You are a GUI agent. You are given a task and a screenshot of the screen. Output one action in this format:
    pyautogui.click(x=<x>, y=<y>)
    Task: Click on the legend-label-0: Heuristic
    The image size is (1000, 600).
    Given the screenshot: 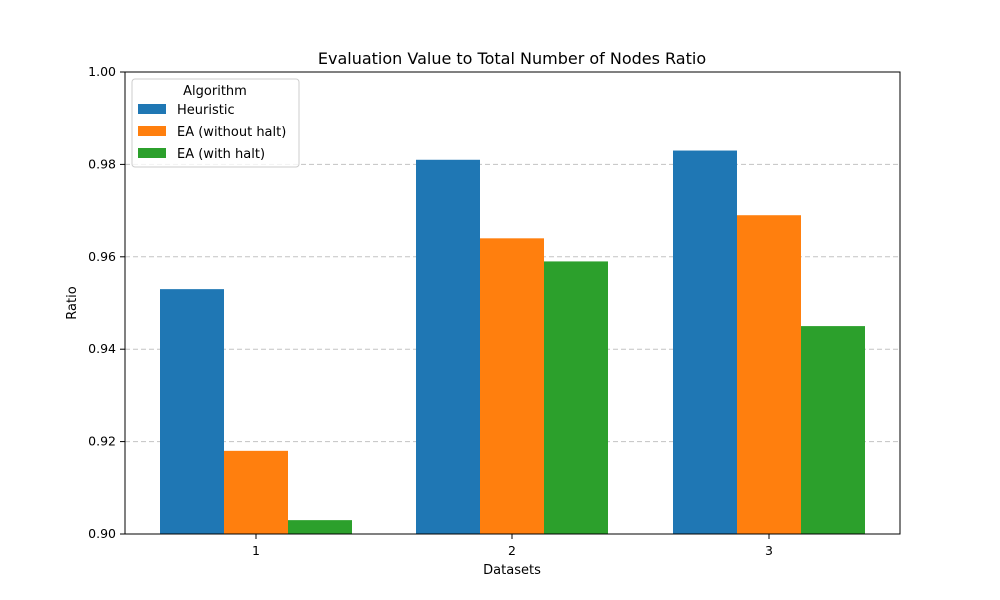 What is the action you would take?
    pyautogui.click(x=206, y=110)
    